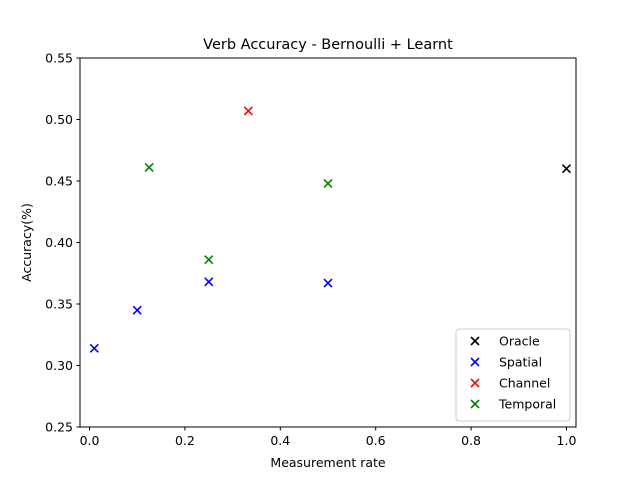  What do you see at coordinates (59, 365) in the screenshot?
I see `y-tick-label: 0.30` at bounding box center [59, 365].